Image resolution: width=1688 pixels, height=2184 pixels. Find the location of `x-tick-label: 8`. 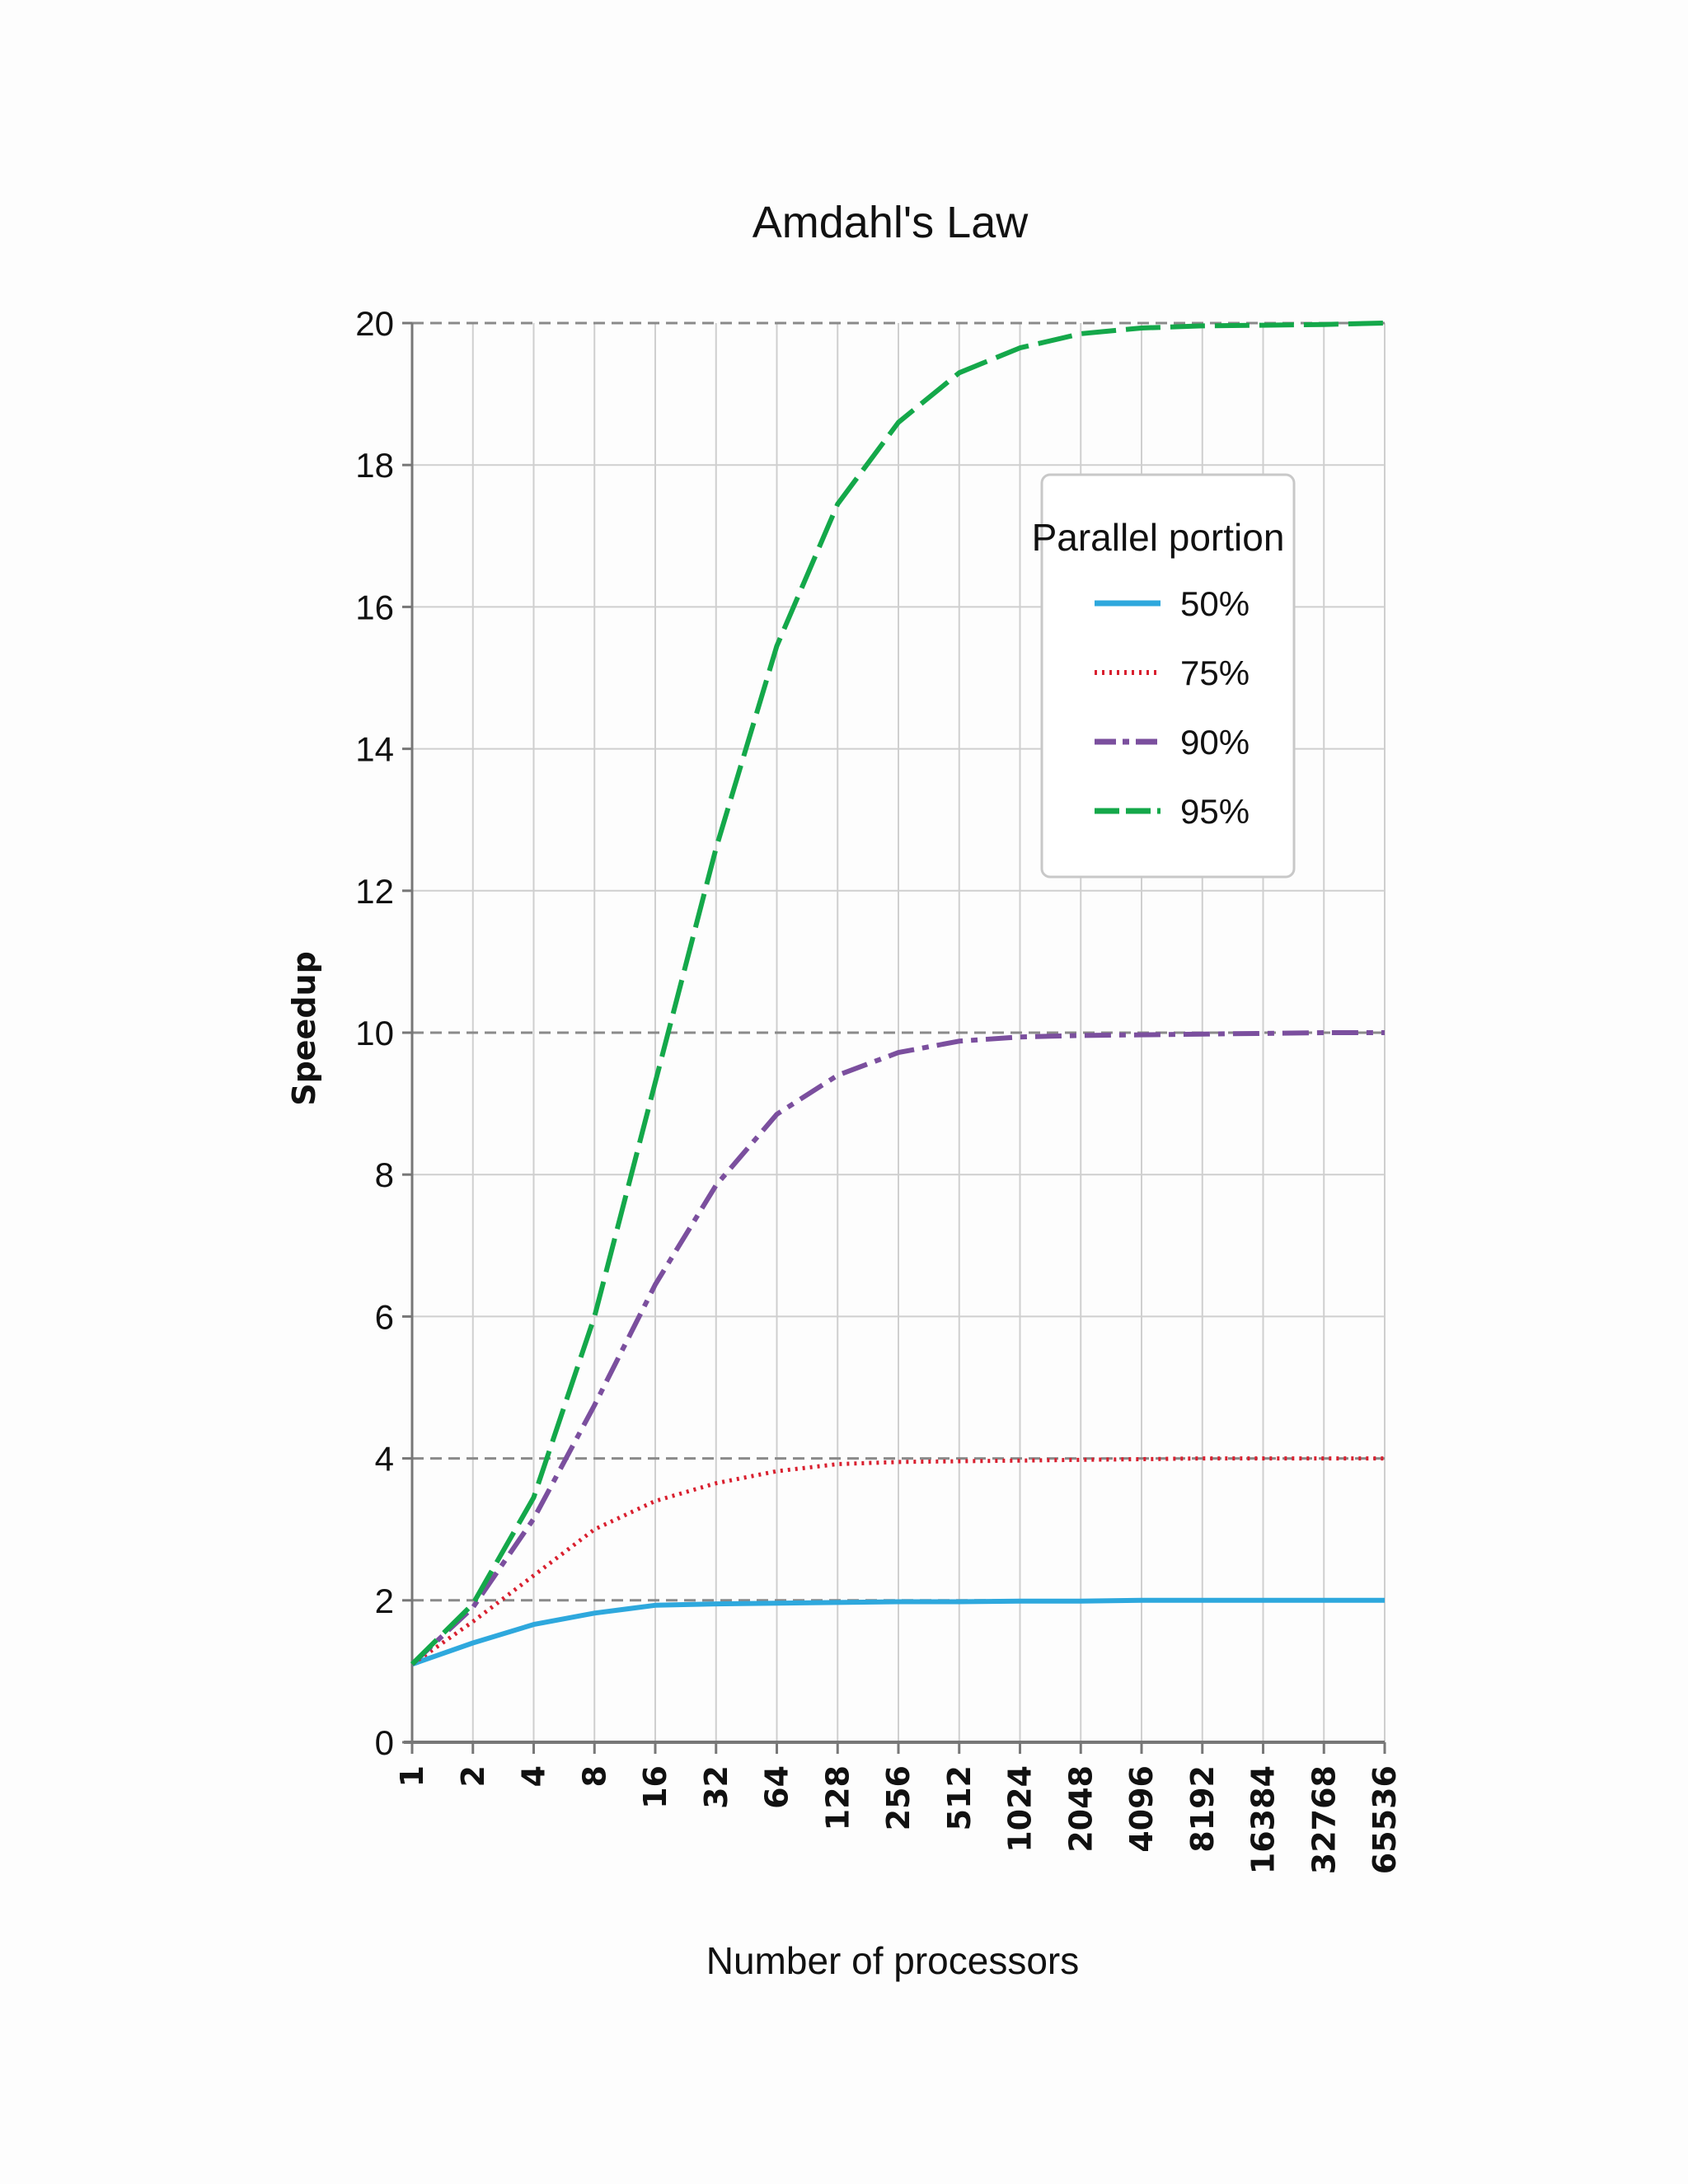

x-tick-label: 8 is located at coordinates (594, 1776).